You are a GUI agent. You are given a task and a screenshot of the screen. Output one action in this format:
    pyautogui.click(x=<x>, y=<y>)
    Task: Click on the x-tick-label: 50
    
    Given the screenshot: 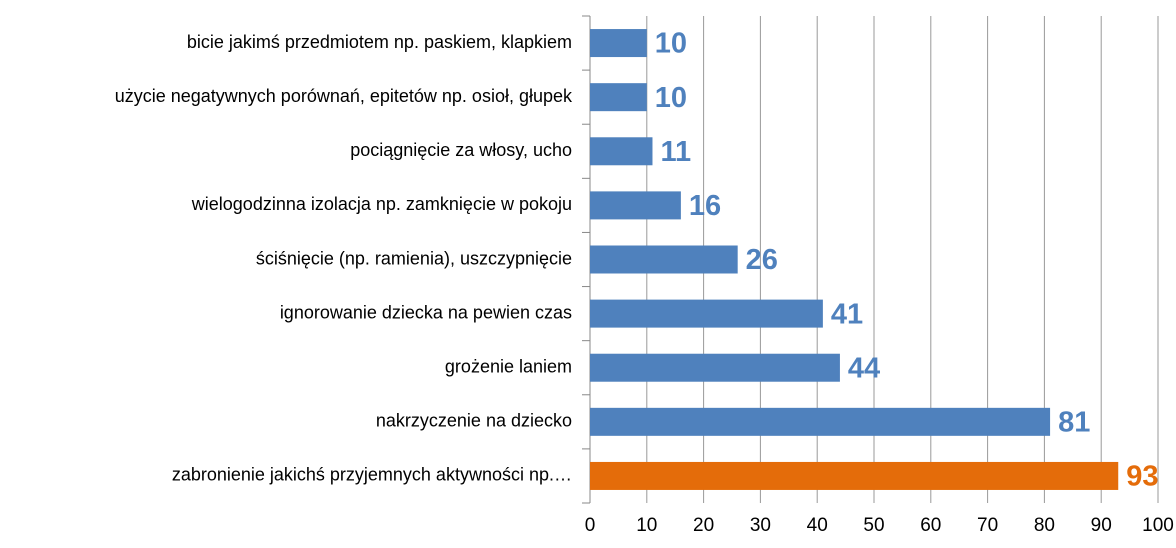 What is the action you would take?
    pyautogui.click(x=873, y=525)
    